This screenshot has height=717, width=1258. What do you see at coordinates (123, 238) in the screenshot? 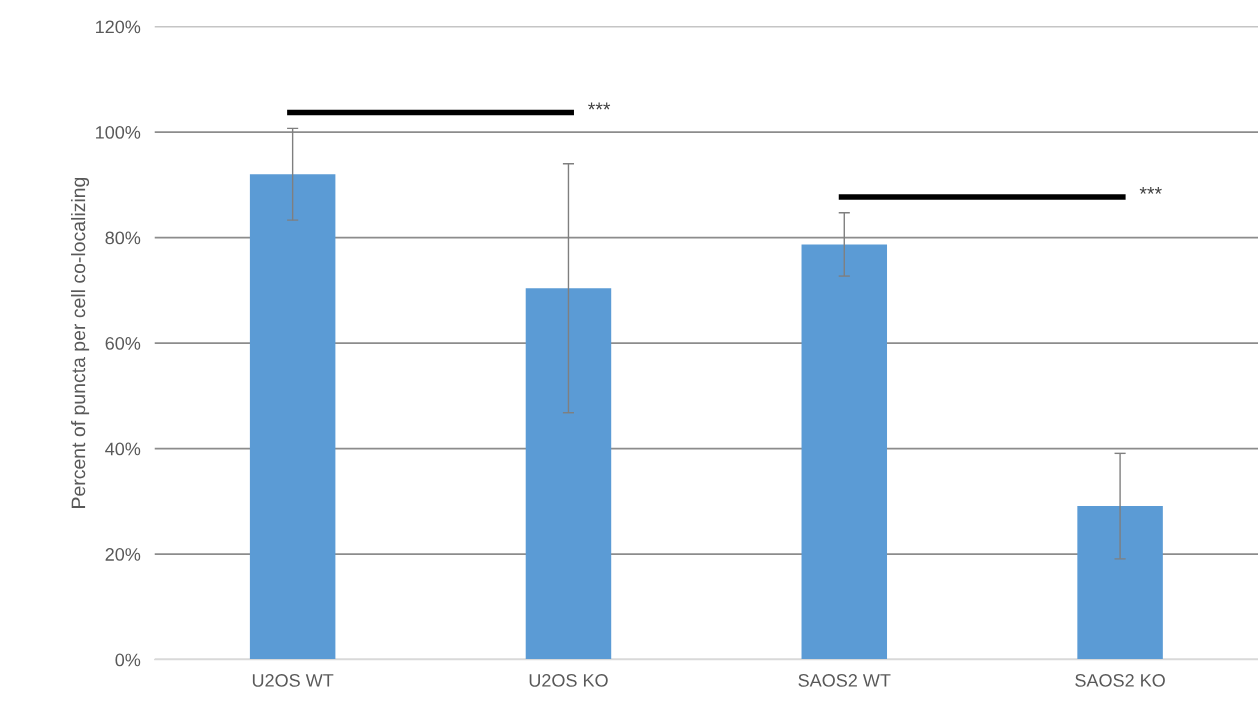
I see `y-tick-label: 80%` at bounding box center [123, 238].